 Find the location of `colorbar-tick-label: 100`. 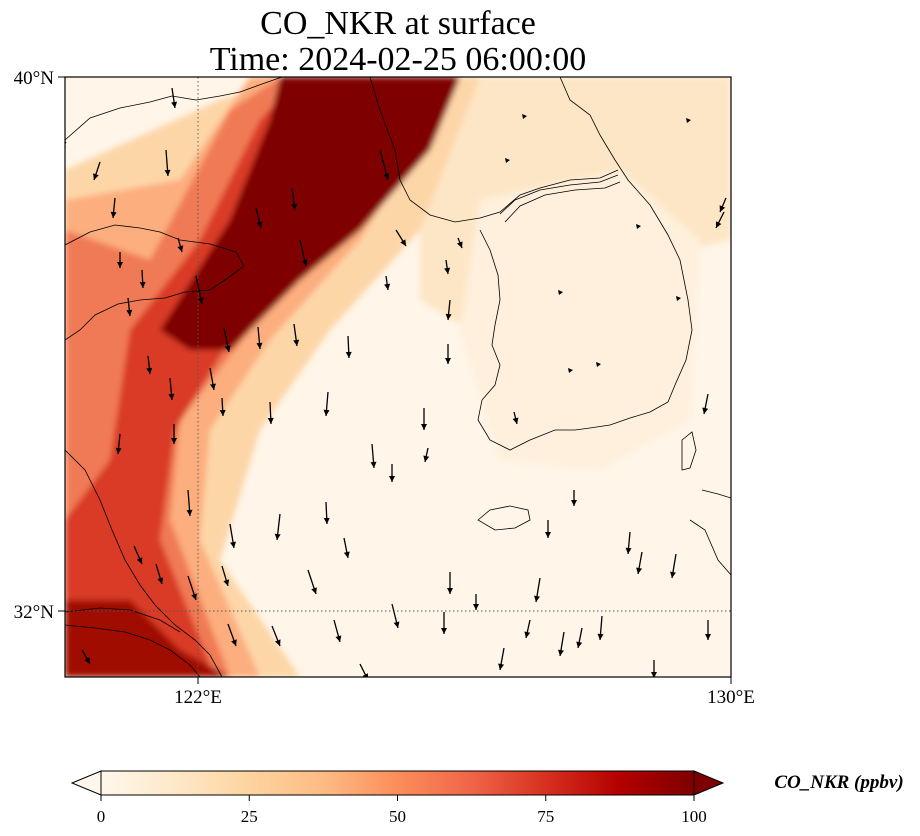

colorbar-tick-label: 100 is located at coordinates (694, 816).